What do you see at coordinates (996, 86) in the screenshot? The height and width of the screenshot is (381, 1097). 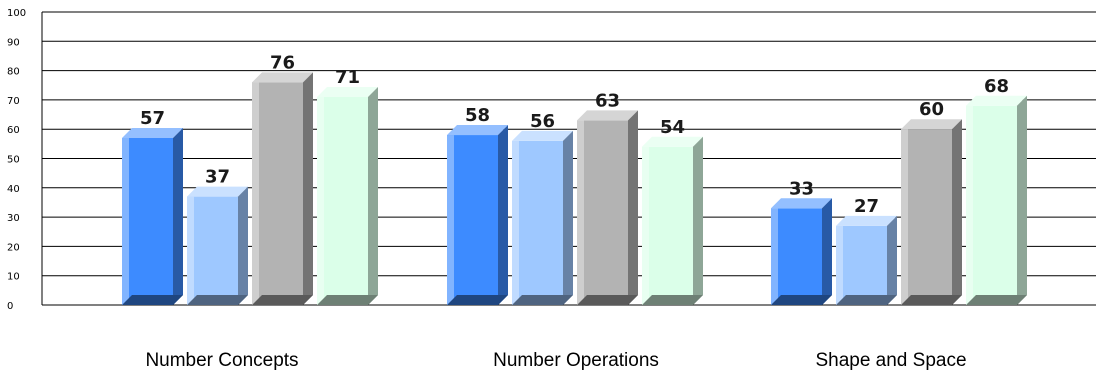 I see `value-label: 68` at bounding box center [996, 86].